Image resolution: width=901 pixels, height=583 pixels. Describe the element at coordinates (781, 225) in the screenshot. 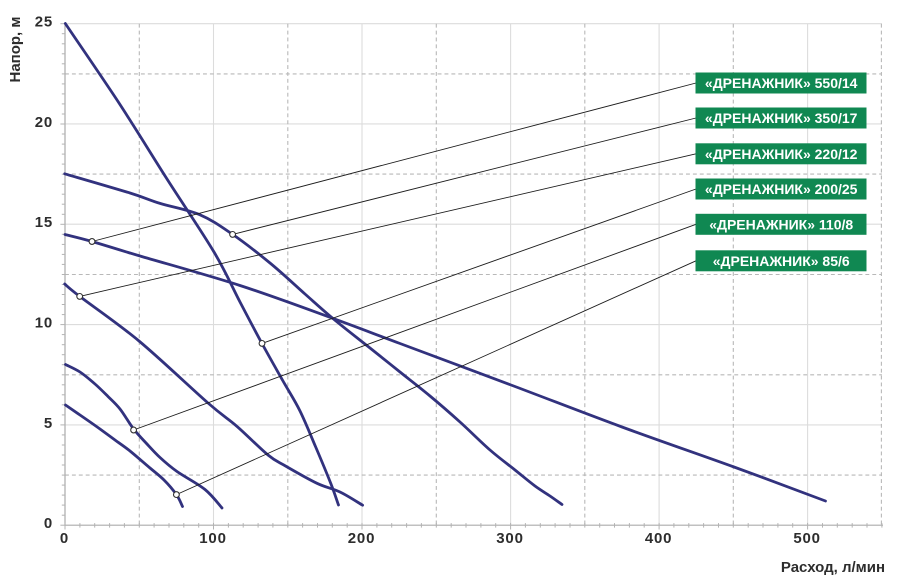

I see `svg-text: «ДРЕНАЖНИК» 110/8` at that location.